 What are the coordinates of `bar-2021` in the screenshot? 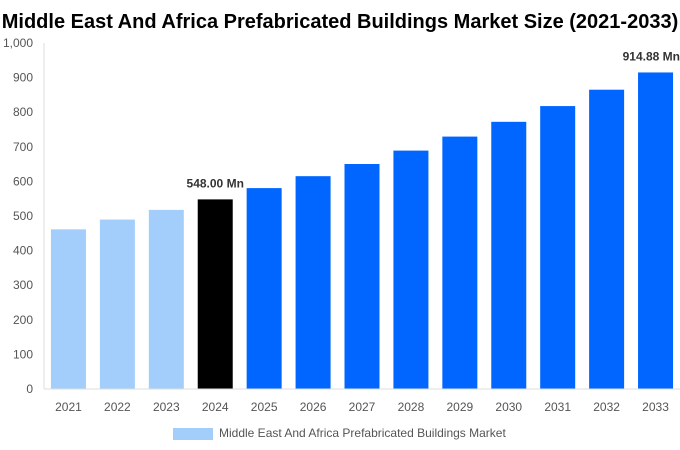 It's located at (68, 309).